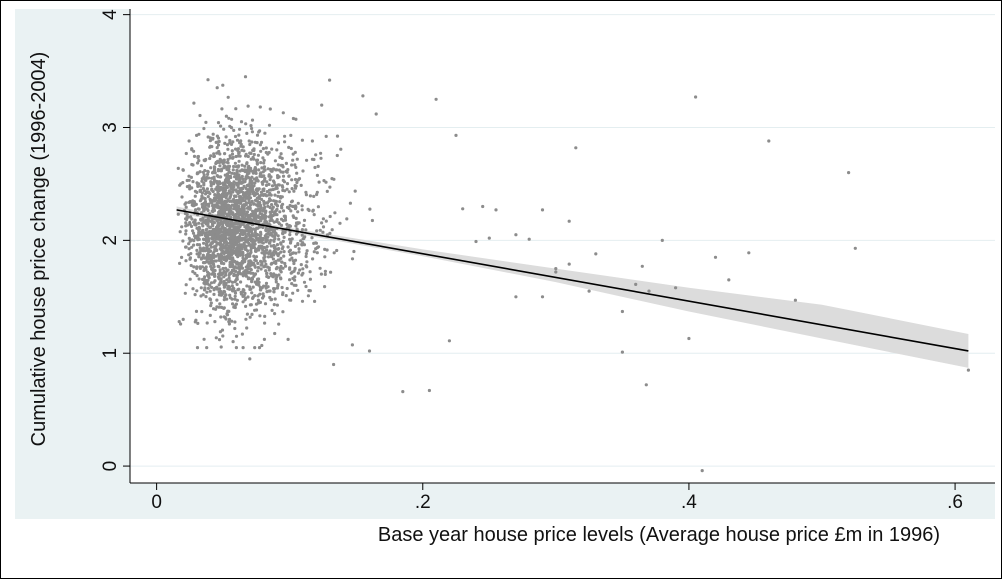 The width and height of the screenshot is (1004, 582). Describe the element at coordinates (110, 353) in the screenshot. I see `y-tick-label: 1` at that location.